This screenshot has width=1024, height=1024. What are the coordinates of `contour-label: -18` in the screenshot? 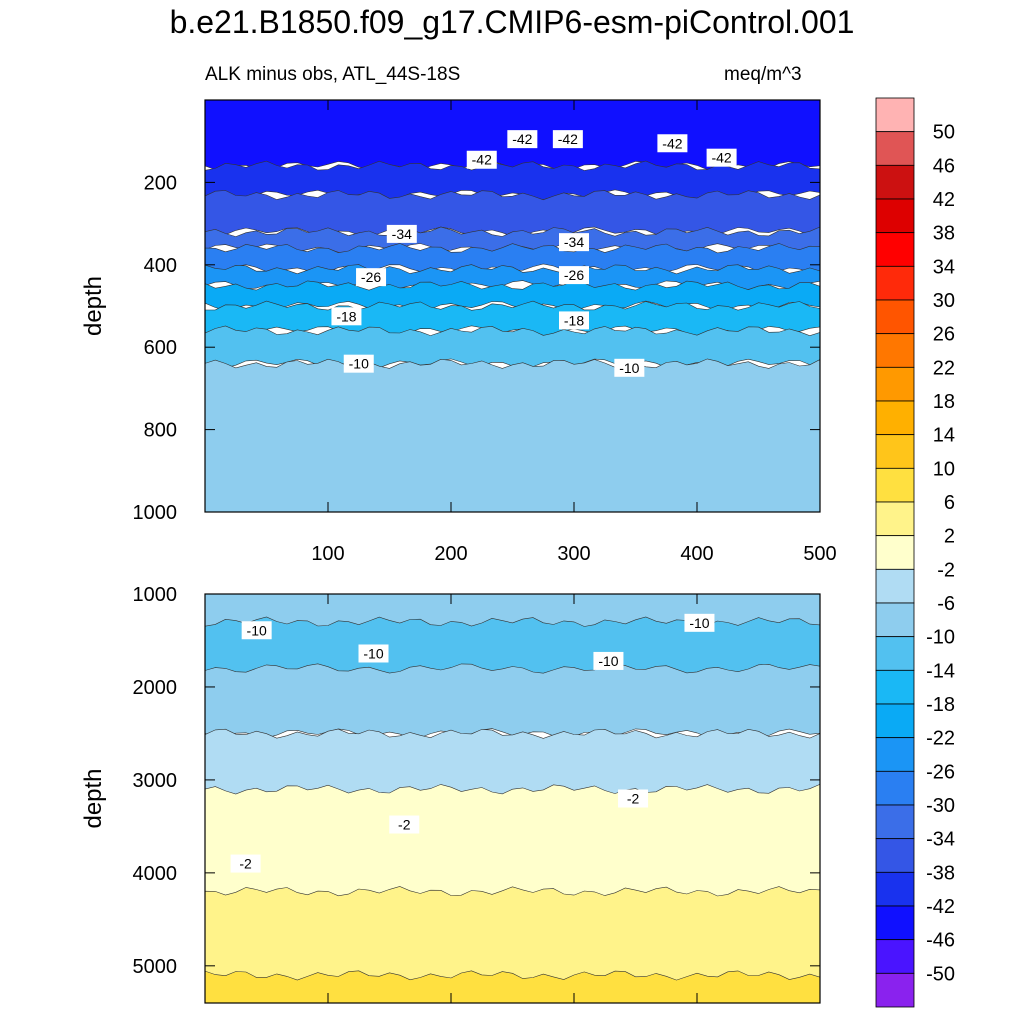 It's located at (574, 320).